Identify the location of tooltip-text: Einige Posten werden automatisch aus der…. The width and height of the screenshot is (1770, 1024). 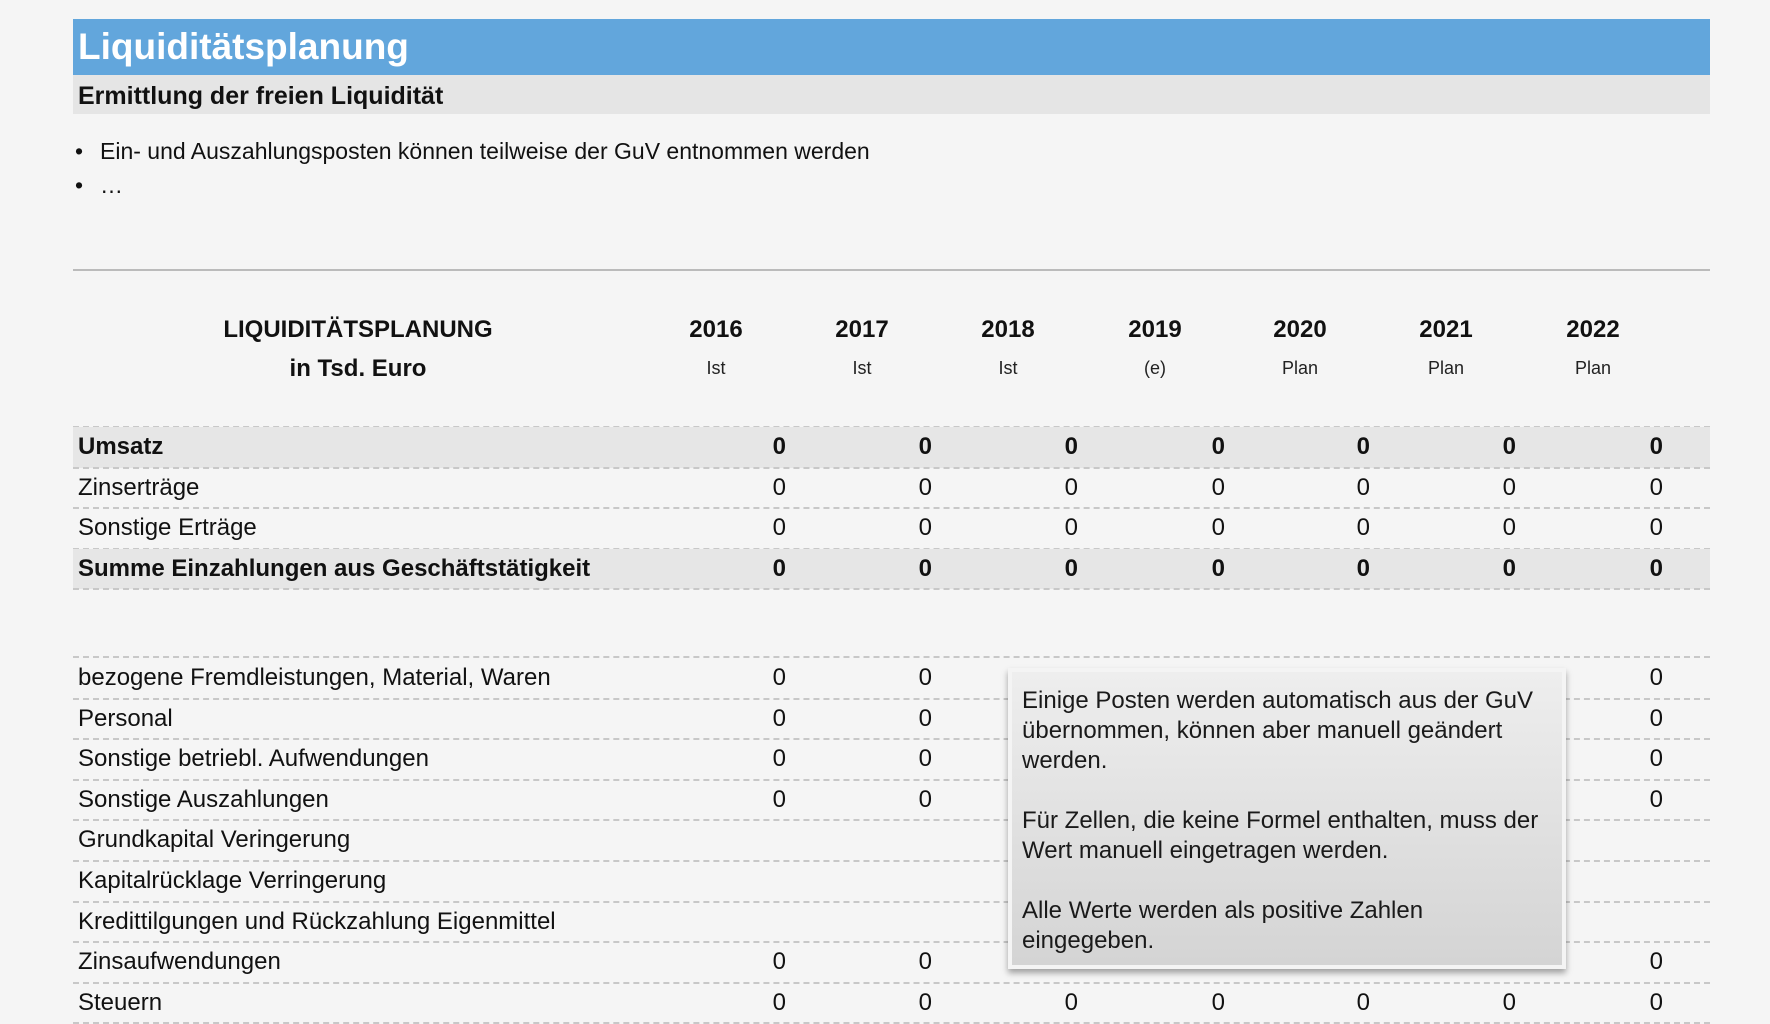
(1277, 730).